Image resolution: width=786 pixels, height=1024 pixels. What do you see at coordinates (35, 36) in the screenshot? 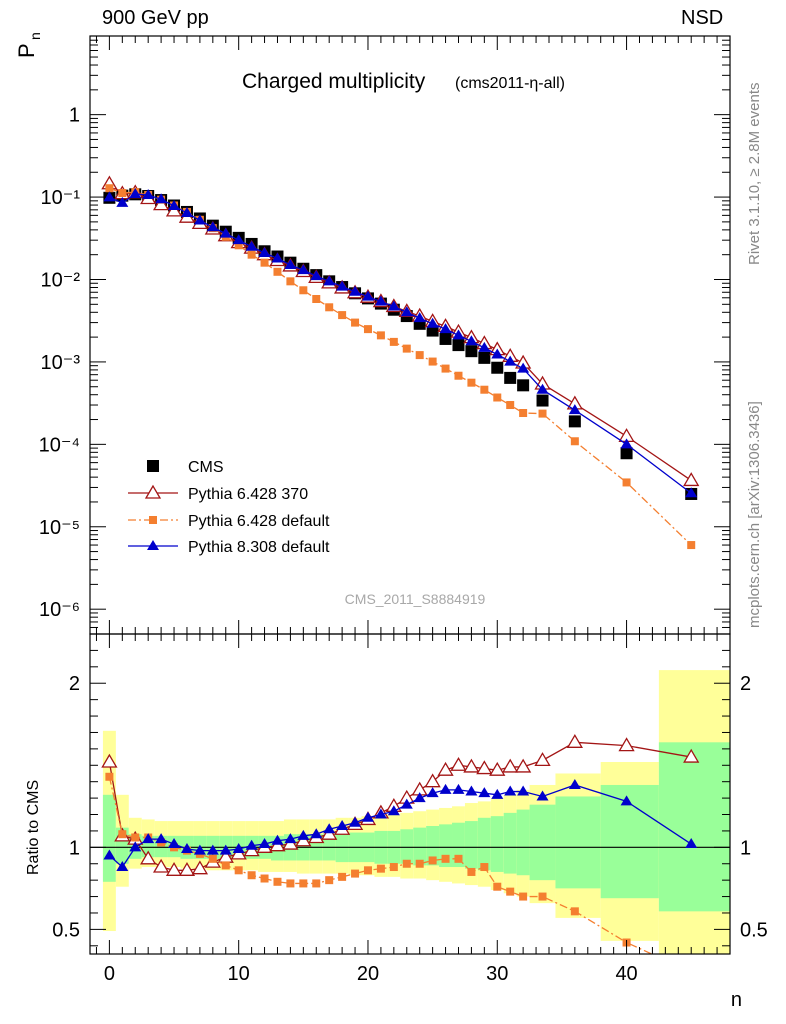
I see `main-y-label-sub: n` at bounding box center [35, 36].